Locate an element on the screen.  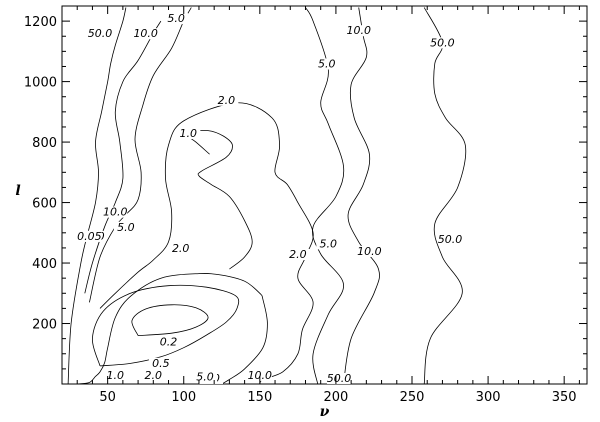
x-axis-label: ν is located at coordinates (325, 412).